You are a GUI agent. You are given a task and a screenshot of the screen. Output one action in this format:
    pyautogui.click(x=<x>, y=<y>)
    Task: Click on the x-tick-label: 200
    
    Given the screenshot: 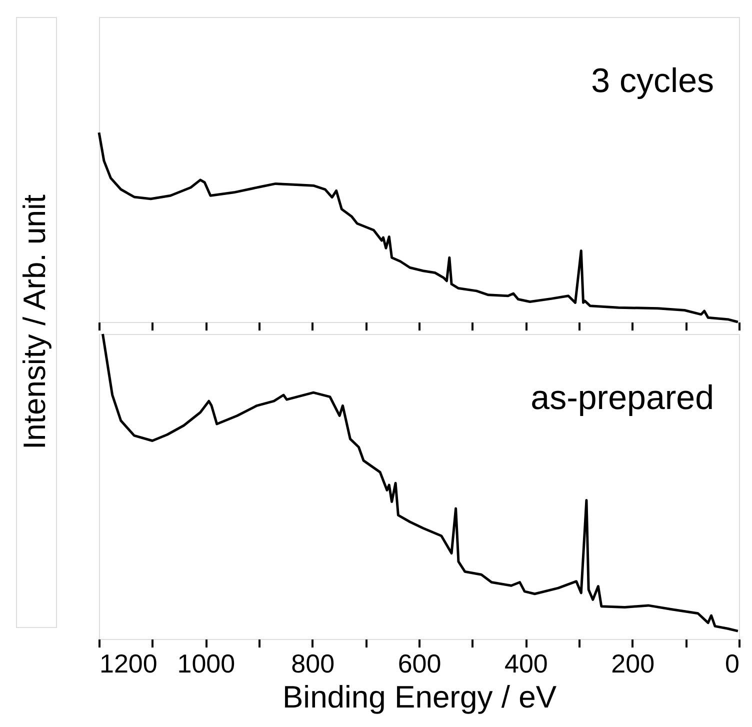 What is the action you would take?
    pyautogui.click(x=633, y=663)
    